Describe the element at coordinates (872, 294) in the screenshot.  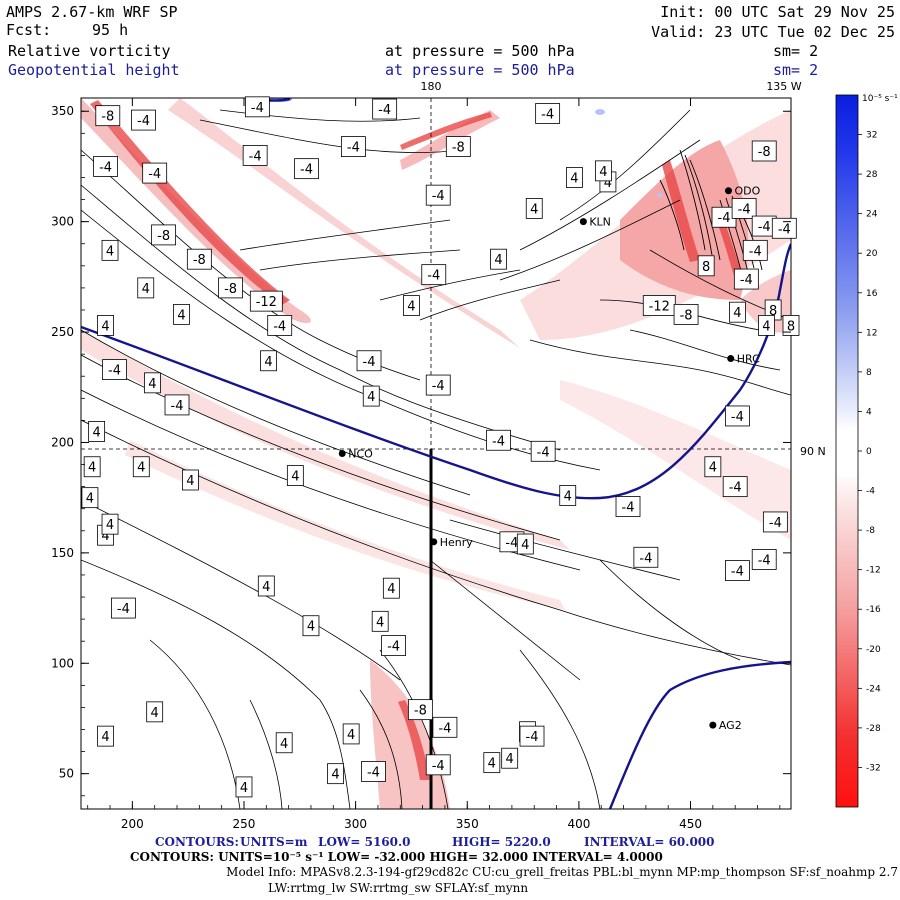
I see `colorbar-level-label: 16` at that location.